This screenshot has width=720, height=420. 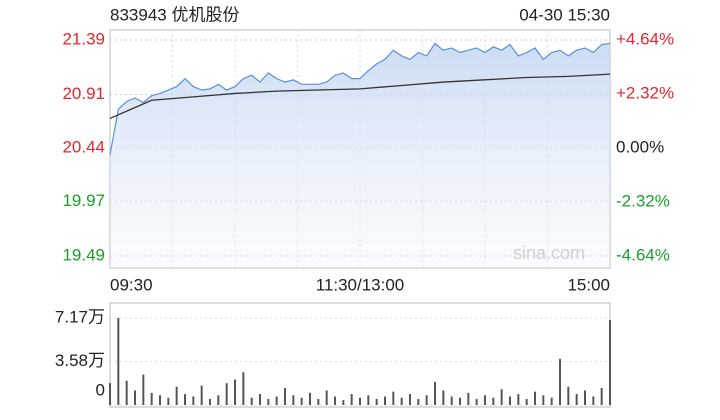 What do you see at coordinates (645, 38) in the screenshot?
I see `y2-tick-label: +4.64%` at bounding box center [645, 38].